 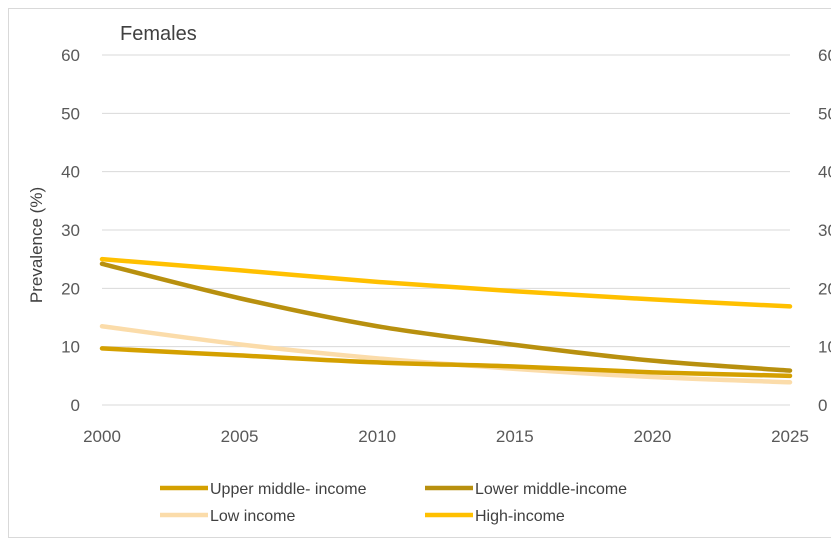 What do you see at coordinates (288, 489) in the screenshot?
I see `legend-label: Upper middle- income` at bounding box center [288, 489].